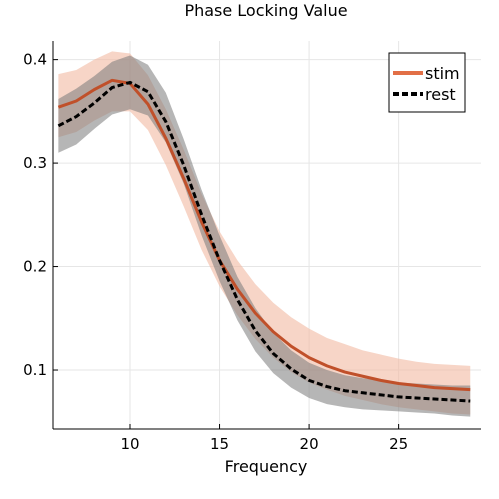 The width and height of the screenshot is (499, 499). What do you see at coordinates (309, 444) in the screenshot?
I see `x-tick-label-20: 20` at bounding box center [309, 444].